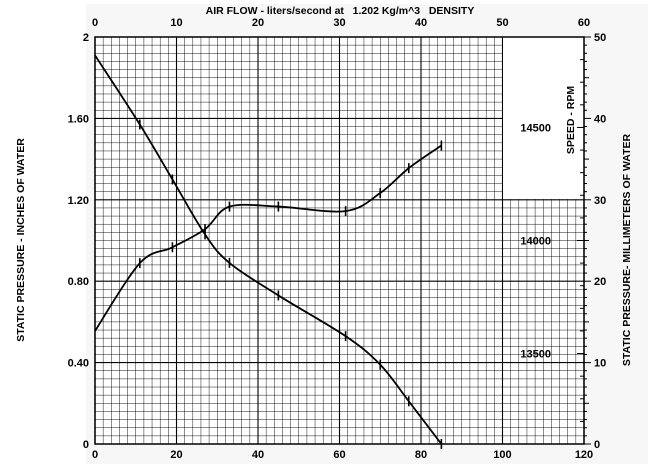  What do you see at coordinates (502, 23) in the screenshot?
I see `x-top-tick-label: 50` at bounding box center [502, 23].